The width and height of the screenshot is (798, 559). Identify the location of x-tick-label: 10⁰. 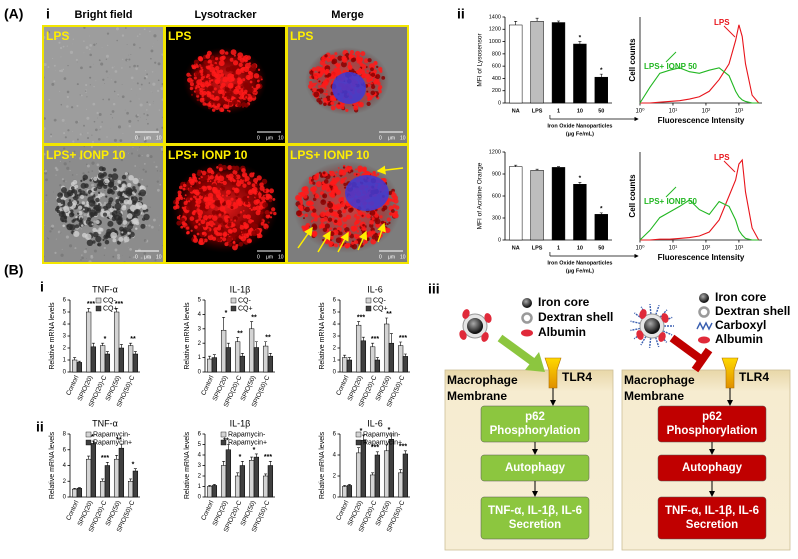
(640, 248).